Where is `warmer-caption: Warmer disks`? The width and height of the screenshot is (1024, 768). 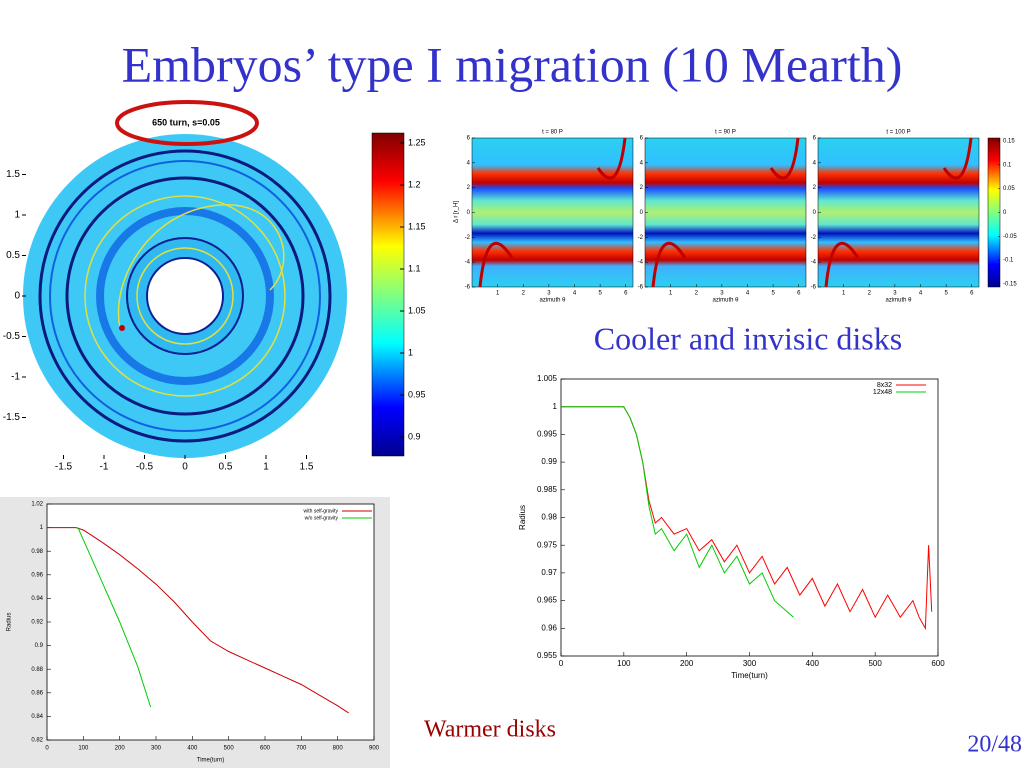 warmer-caption: Warmer disks is located at coordinates (490, 730).